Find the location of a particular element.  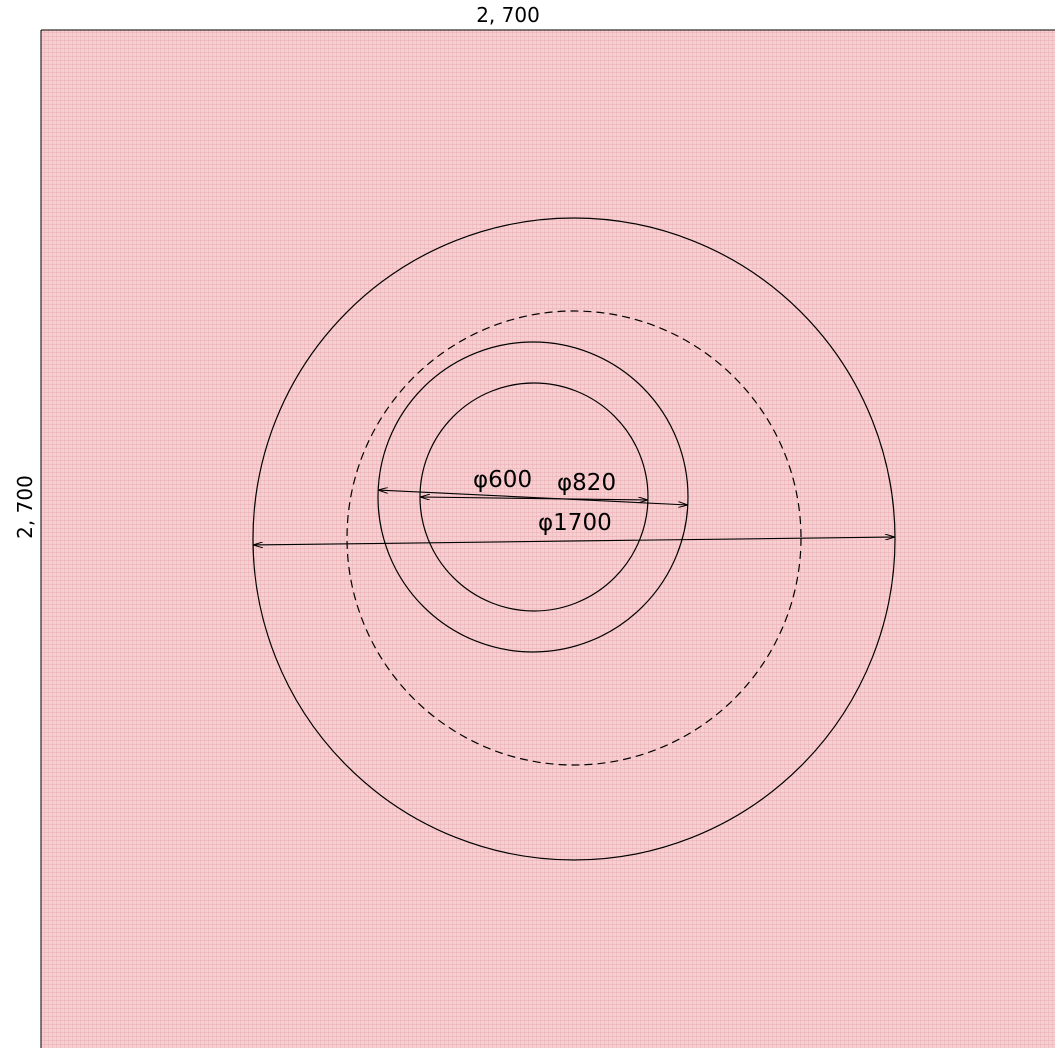

label-1700: φ1700 is located at coordinates (575, 523).